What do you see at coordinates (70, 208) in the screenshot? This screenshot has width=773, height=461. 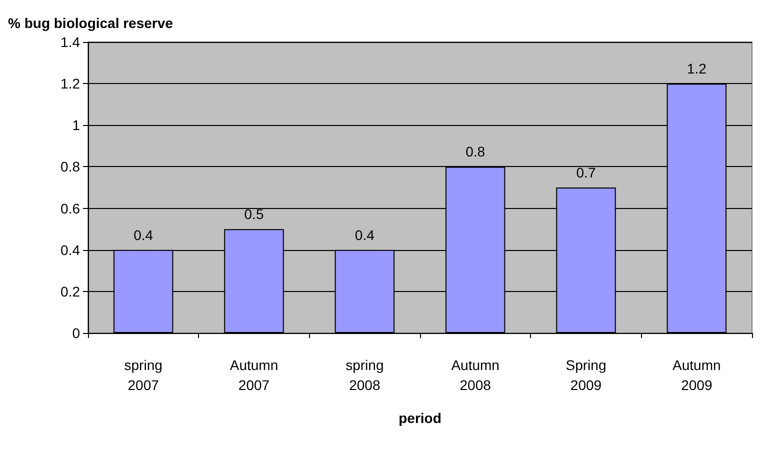 I see `y-tick-label: 0.6` at bounding box center [70, 208].